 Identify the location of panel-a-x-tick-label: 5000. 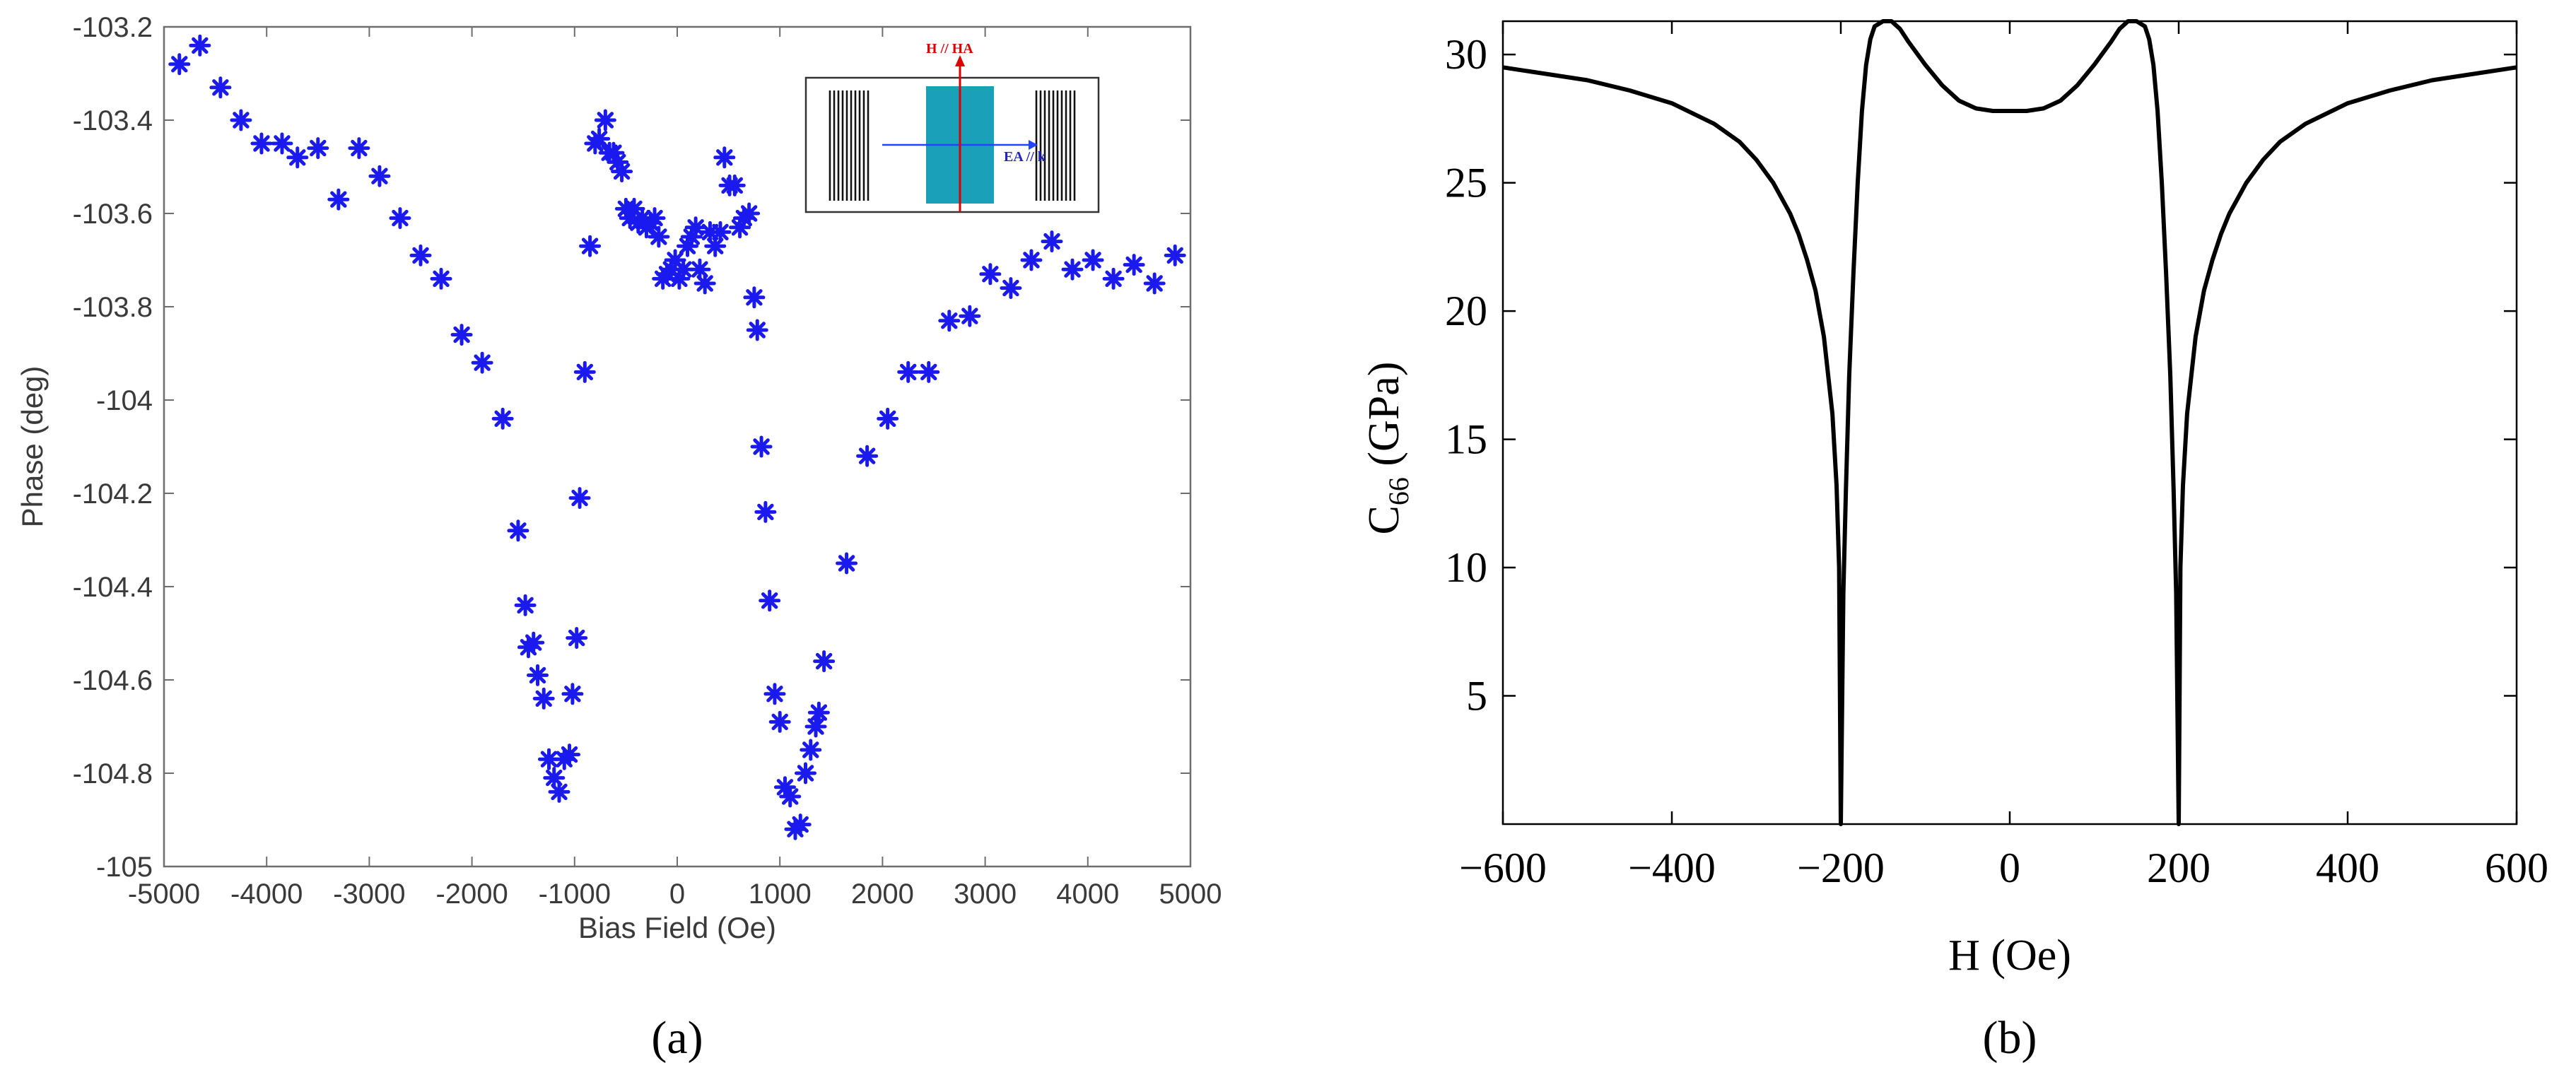
(1191, 894).